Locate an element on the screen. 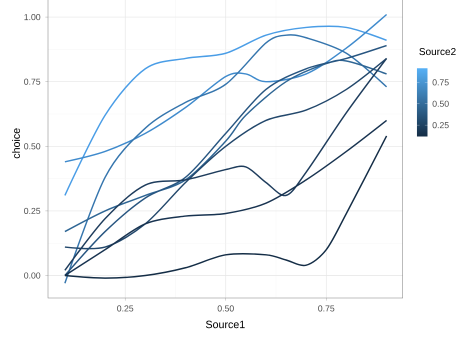 The width and height of the screenshot is (474, 338). y-axis-title: choice is located at coordinates (16, 143).